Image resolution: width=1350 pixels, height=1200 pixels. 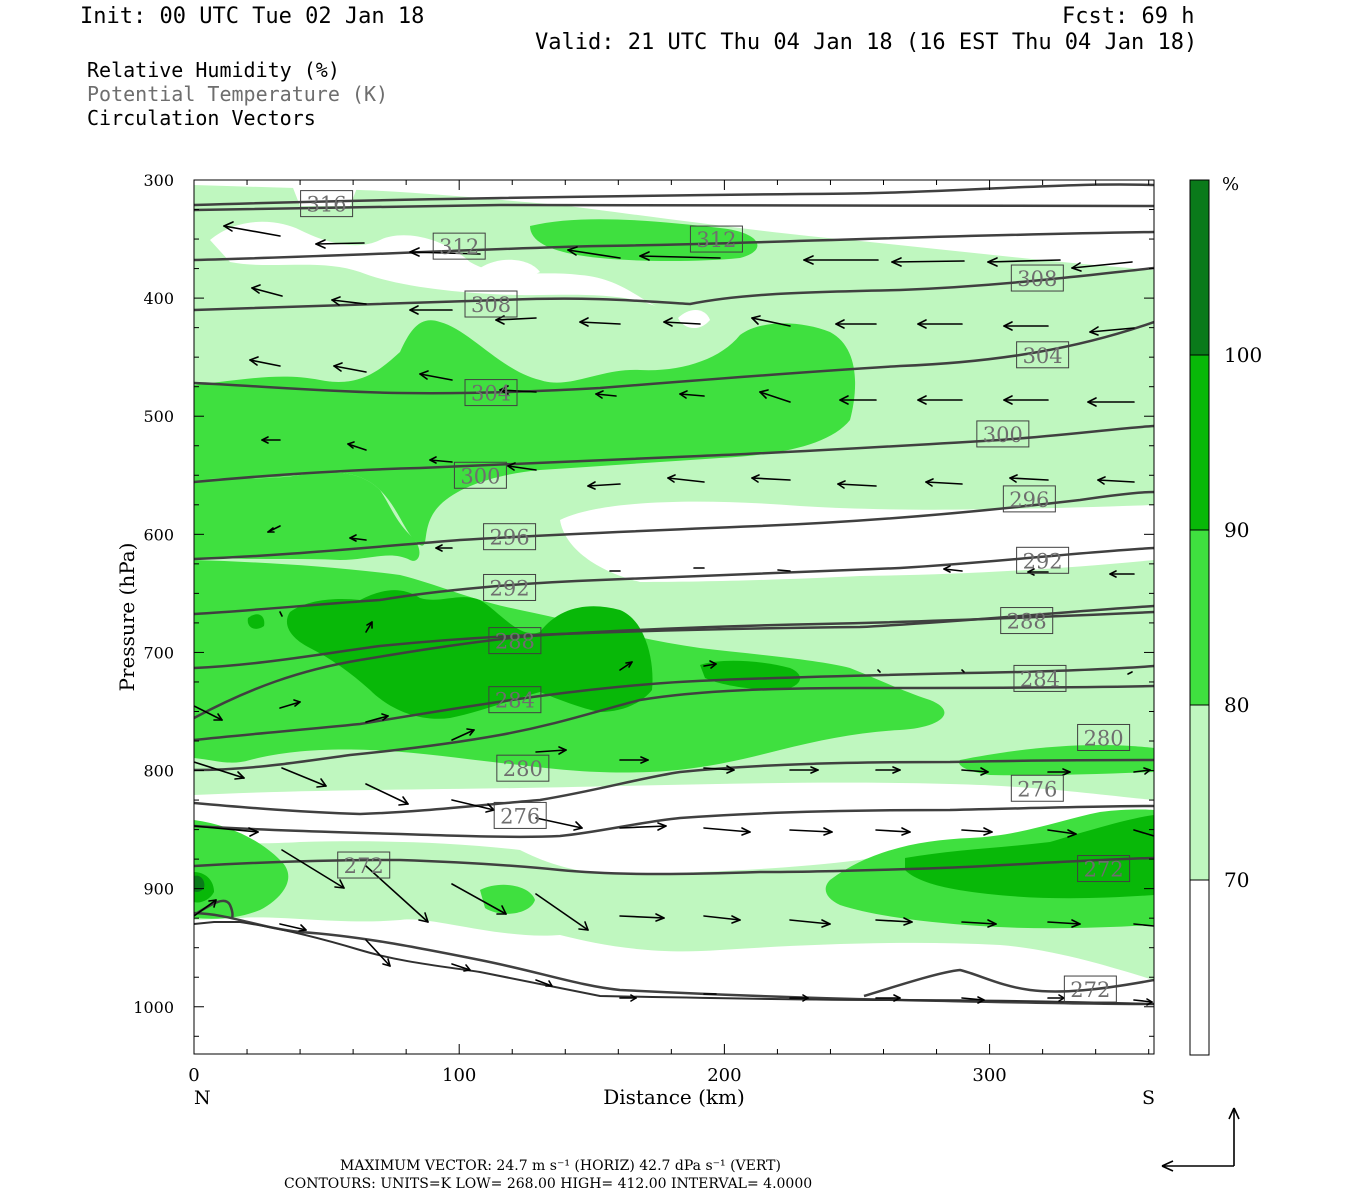 I want to click on rh-100-fill, so click(x=199, y=884).